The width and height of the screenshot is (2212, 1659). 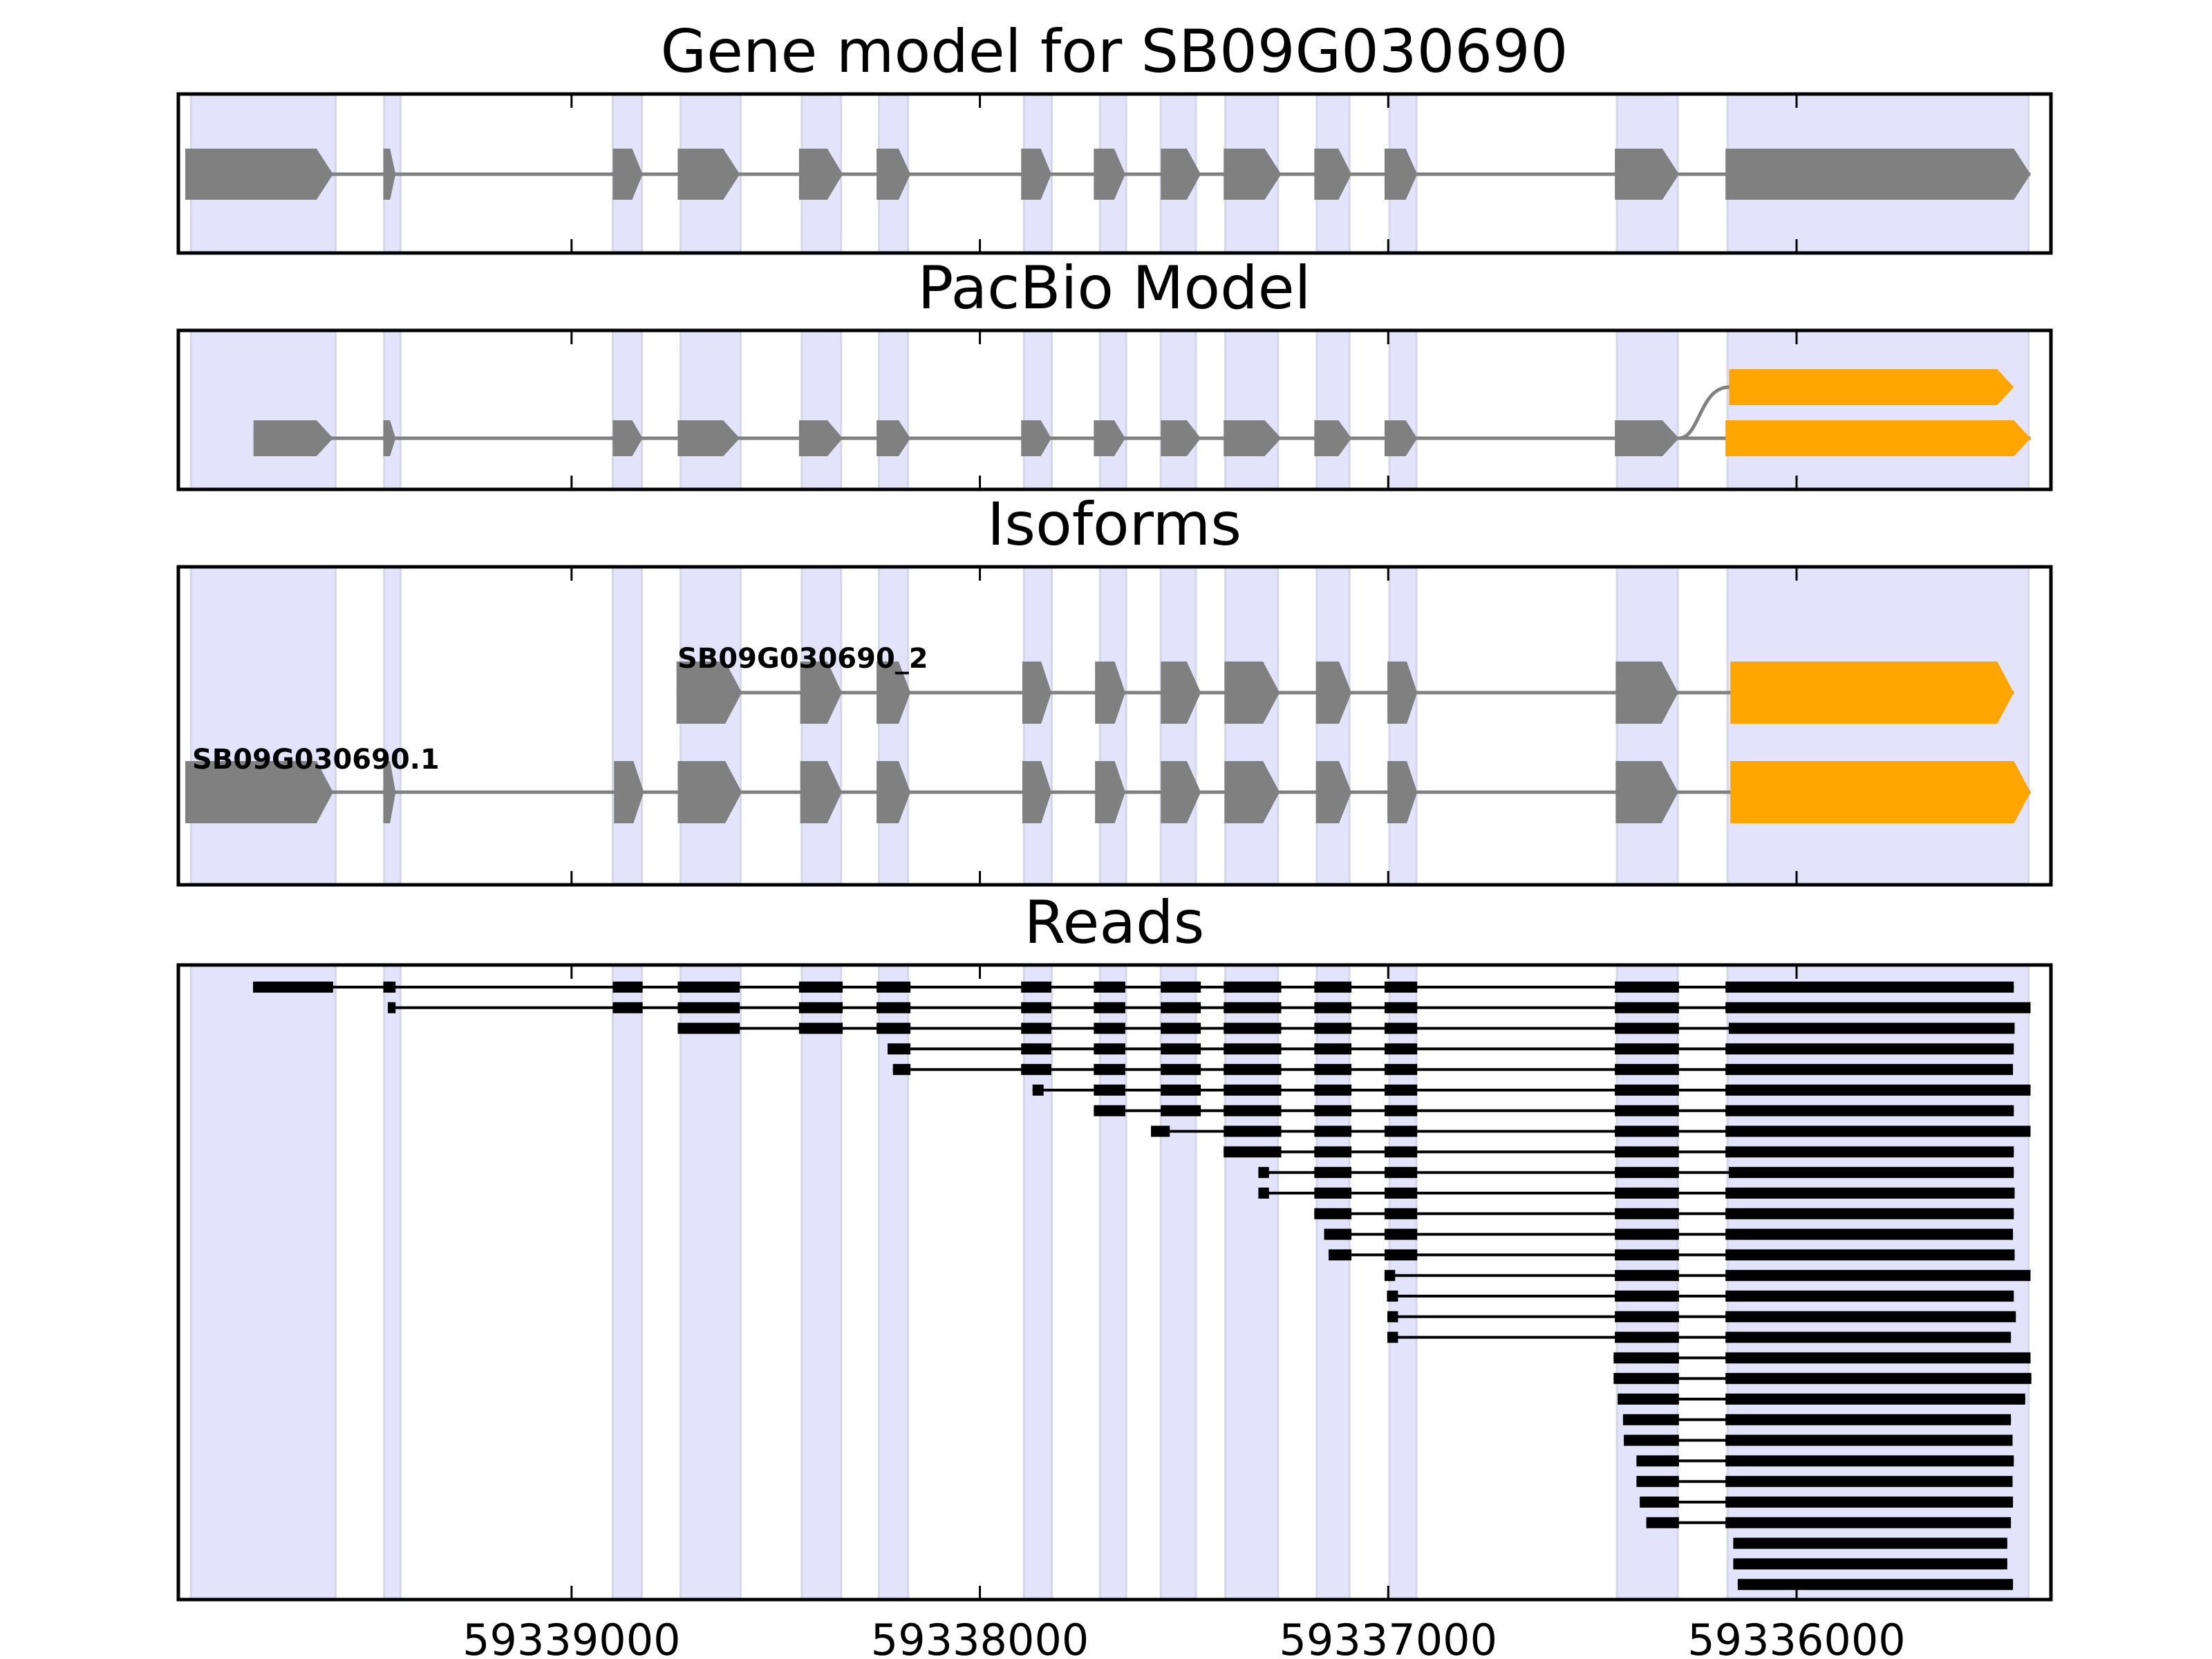 I want to click on axes-frame, so click(x=1114, y=174).